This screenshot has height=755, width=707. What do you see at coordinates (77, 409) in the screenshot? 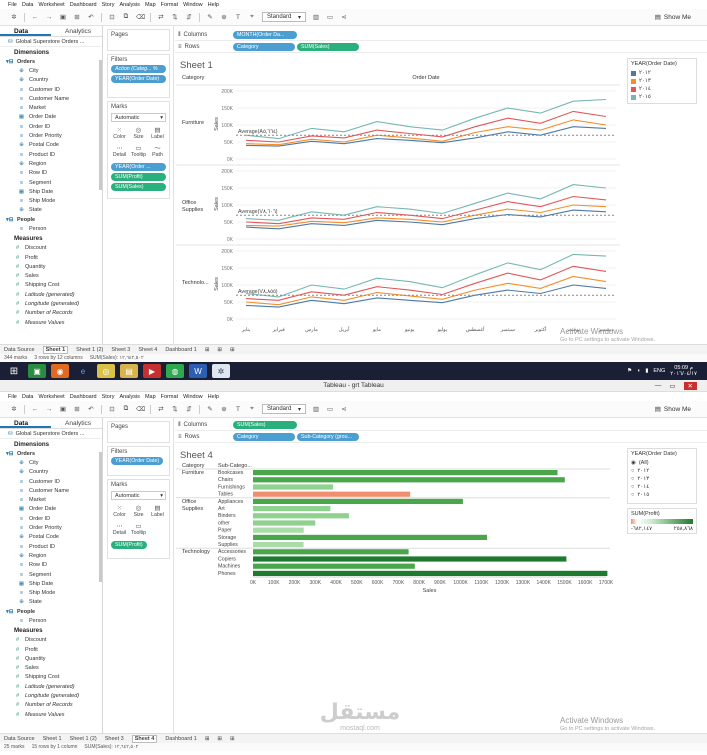
I see `new-datasource-icon: ⊞` at bounding box center [77, 409].